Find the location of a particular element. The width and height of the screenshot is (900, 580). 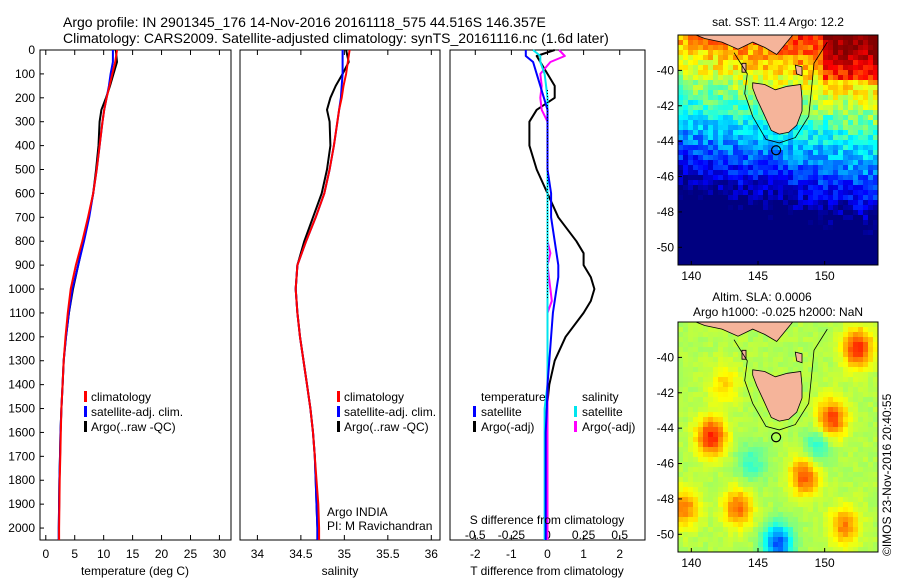

lat-tick-label: -40 is located at coordinates (666, 70).